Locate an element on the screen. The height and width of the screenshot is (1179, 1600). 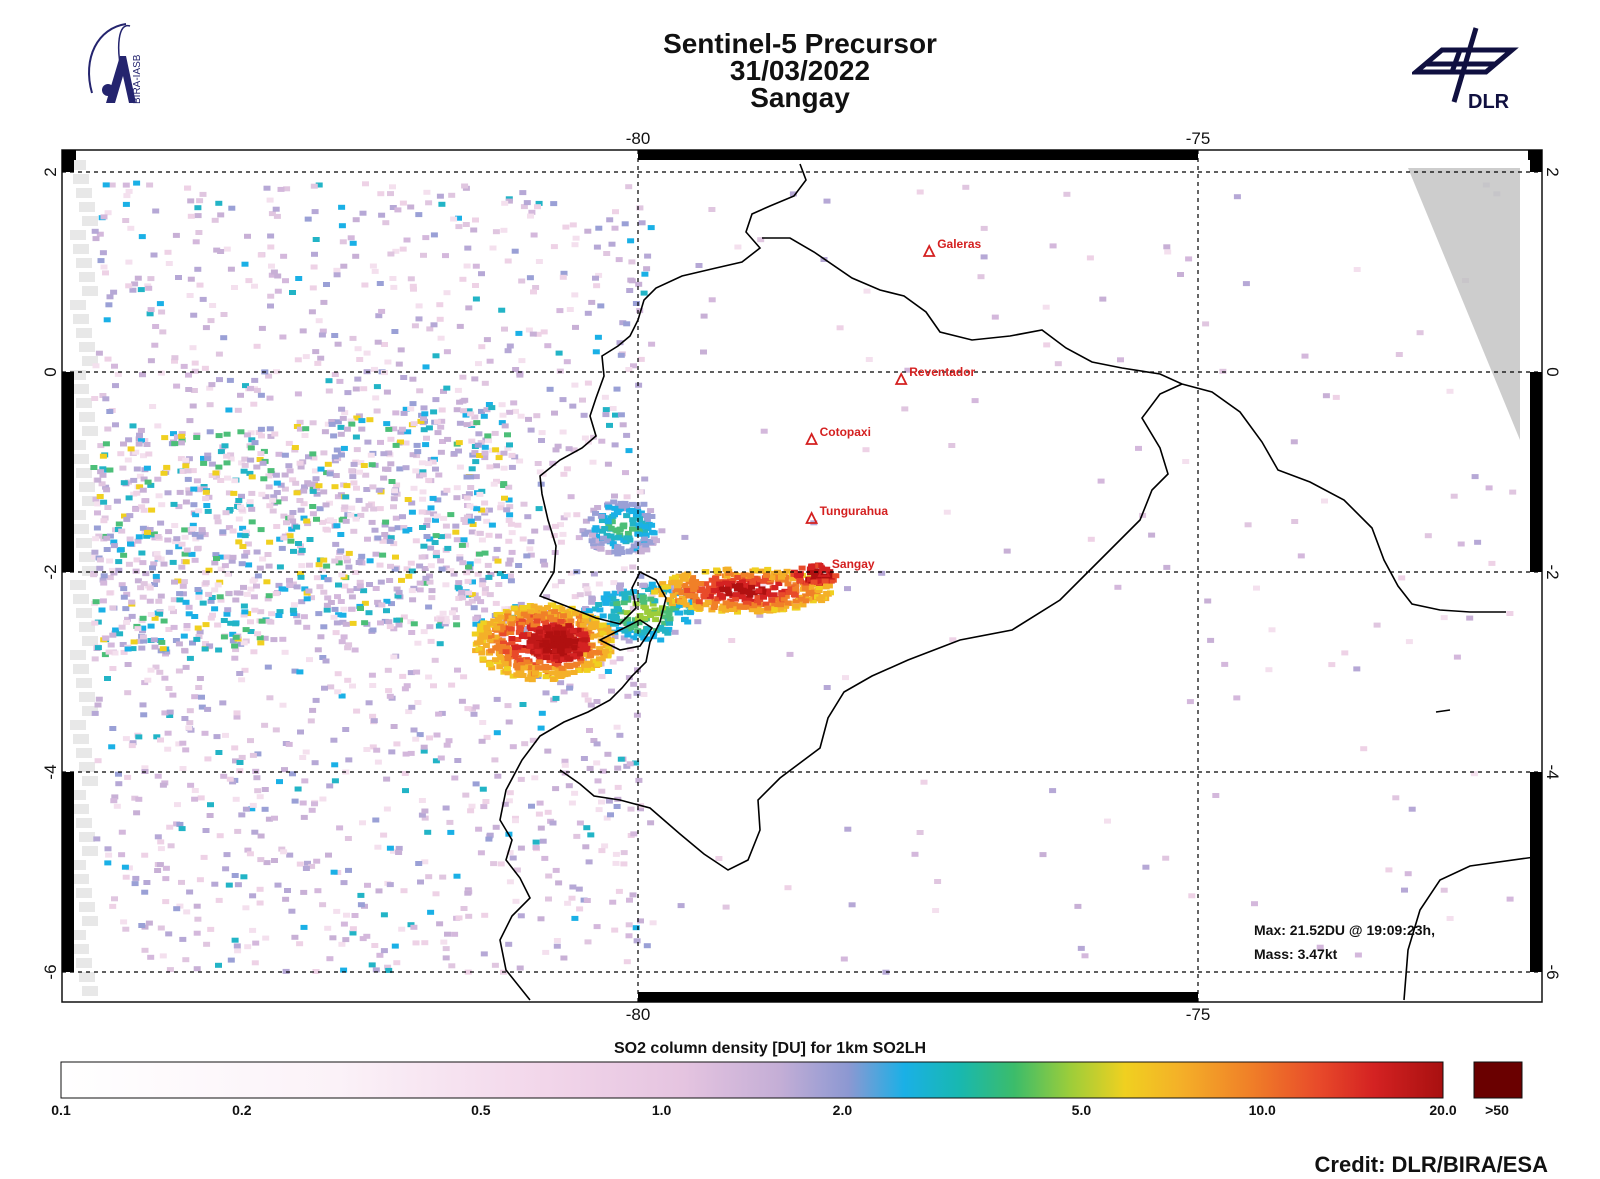
so2-pixel-plume-core is located at coordinates (569, 643).